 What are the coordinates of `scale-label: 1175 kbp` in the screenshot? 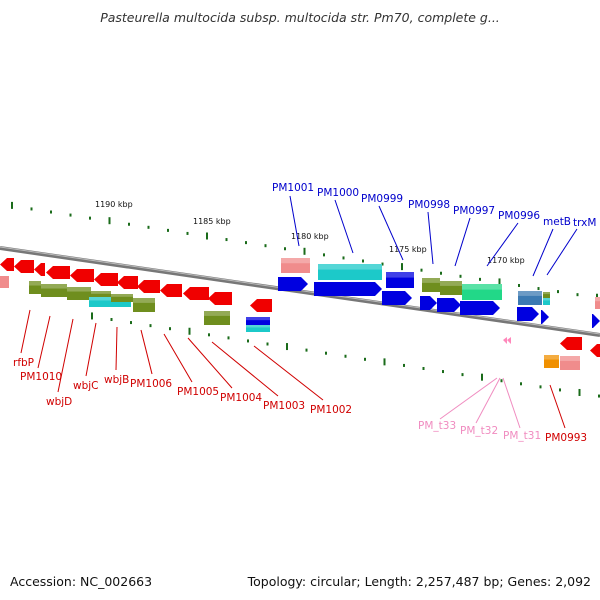 It's located at (408, 249).